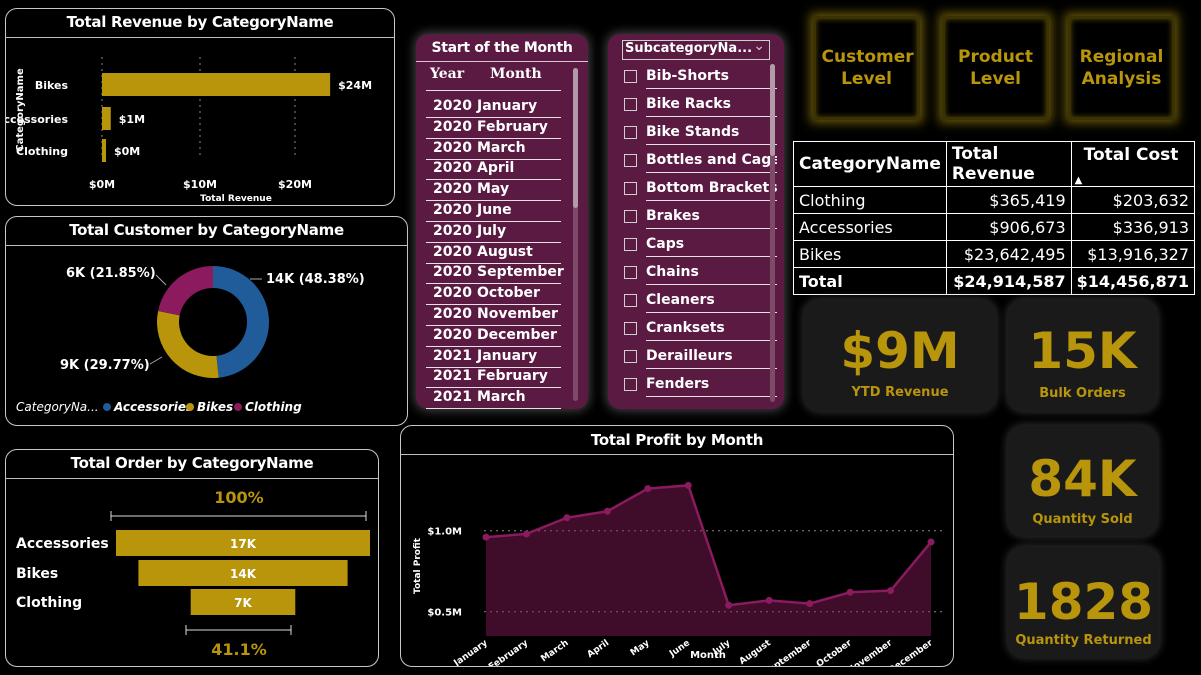  What do you see at coordinates (699, 163) in the screenshot?
I see `subcategory-slicer-item: Bottles and Cages` at bounding box center [699, 163].